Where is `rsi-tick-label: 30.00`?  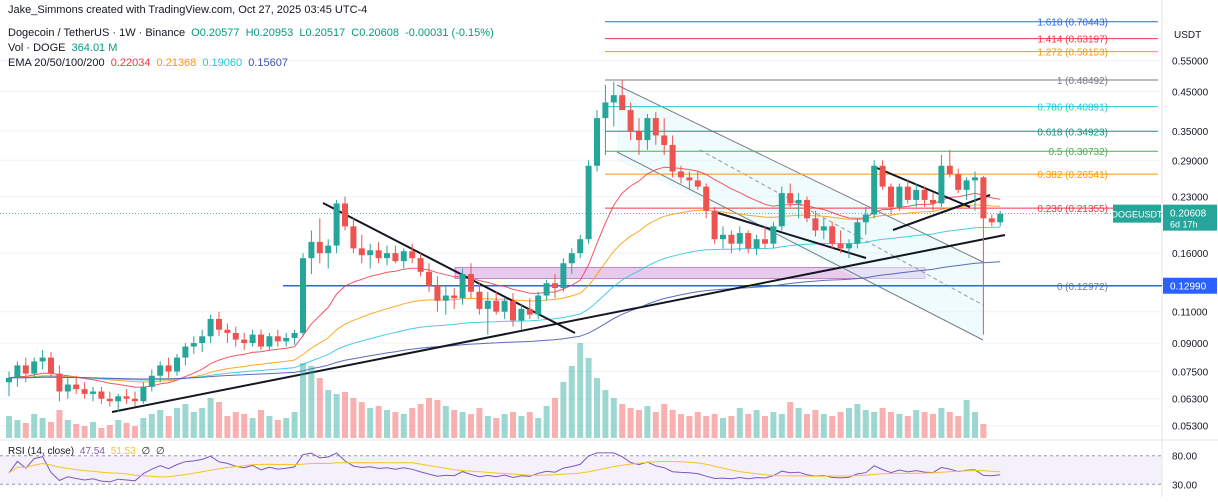
rsi-tick-label: 30.00 is located at coordinates (1184, 485).